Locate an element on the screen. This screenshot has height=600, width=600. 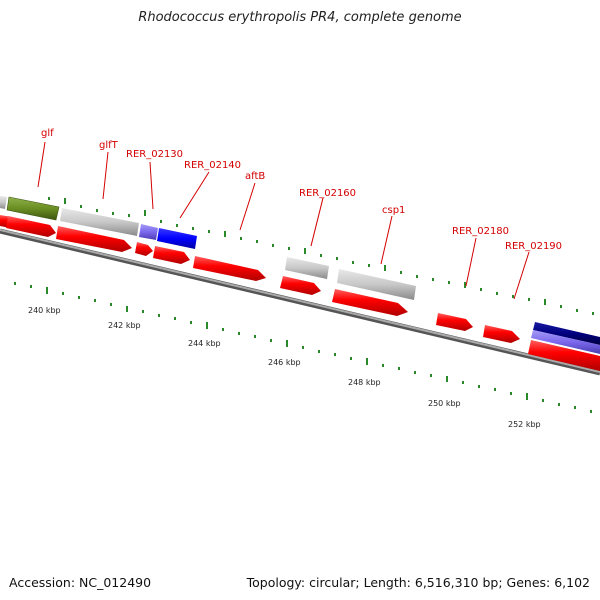
kbp-label: 242 kbp is located at coordinates (124, 325).